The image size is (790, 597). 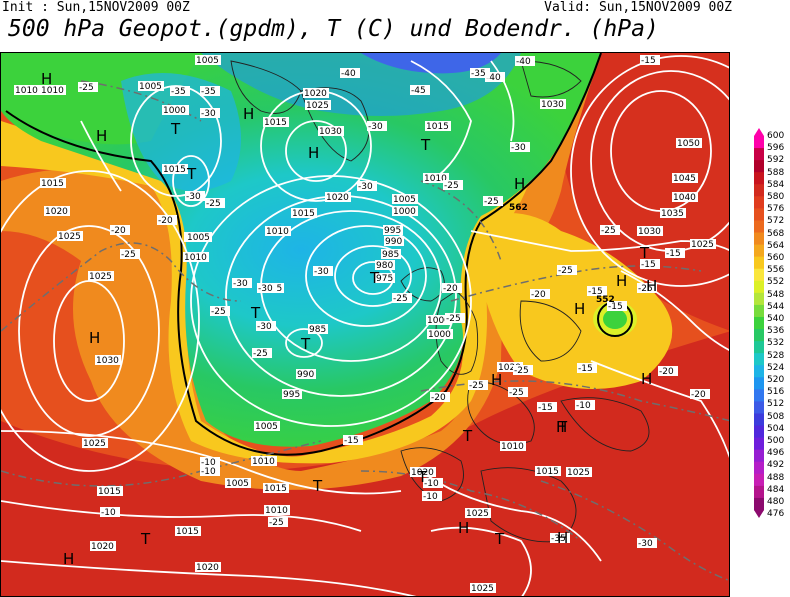 What do you see at coordinates (776, 514) in the screenshot?
I see `legend-tick-label: 476` at bounding box center [776, 514].